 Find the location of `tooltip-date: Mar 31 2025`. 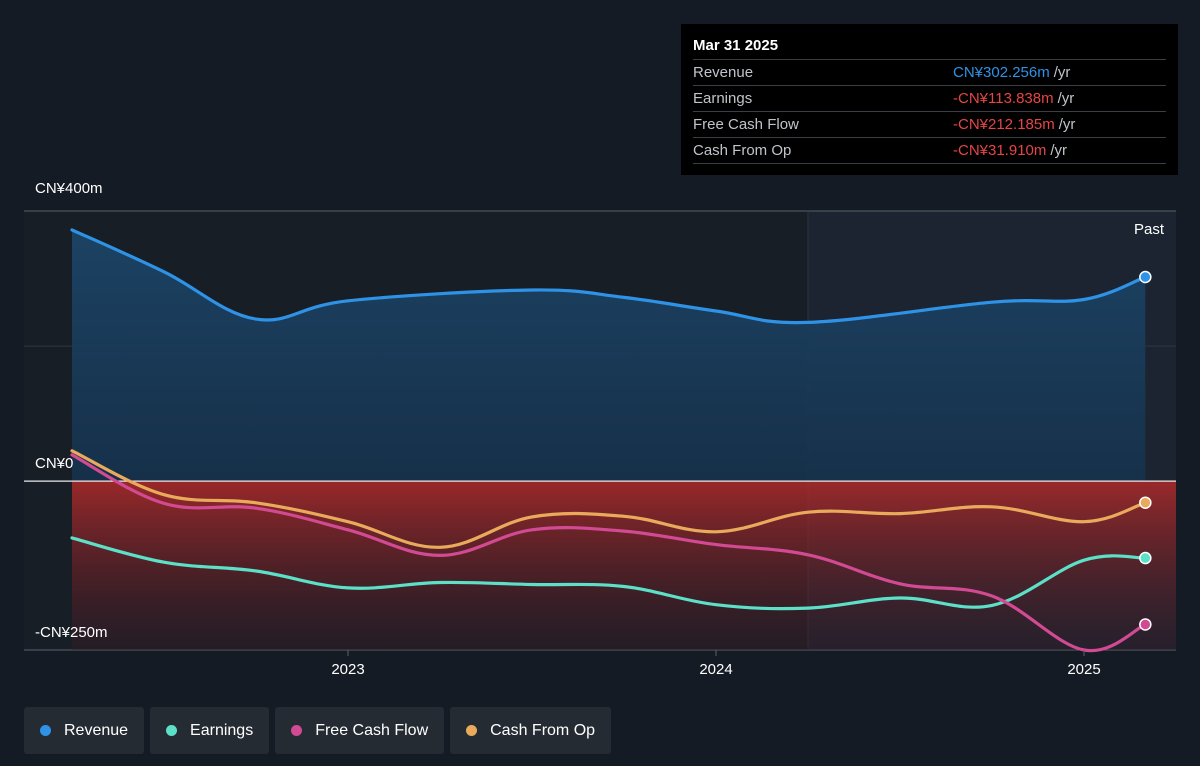

tooltip-date: Mar 31 2025 is located at coordinates (736, 45).